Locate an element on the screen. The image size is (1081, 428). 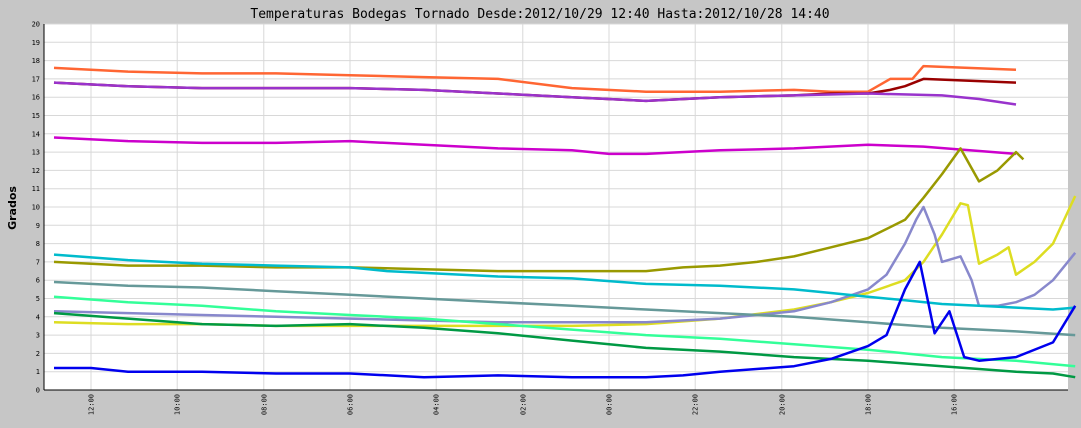
y-tick-label: 14 is located at coordinates (36, 134).